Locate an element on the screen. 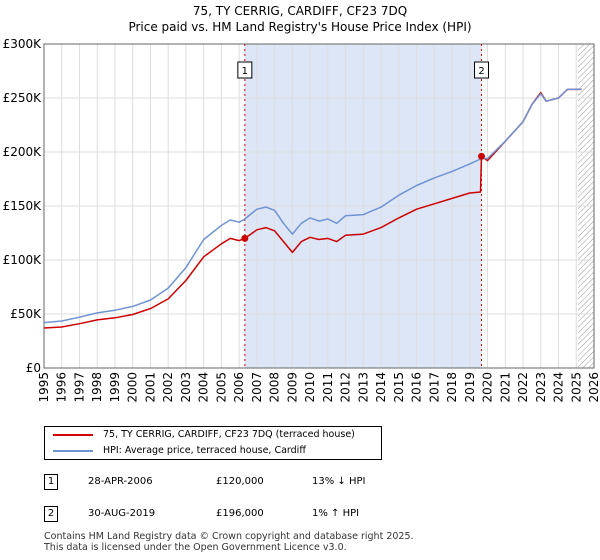 This screenshot has height=560, width=600. x-tick-label: 1999 is located at coordinates (115, 387).